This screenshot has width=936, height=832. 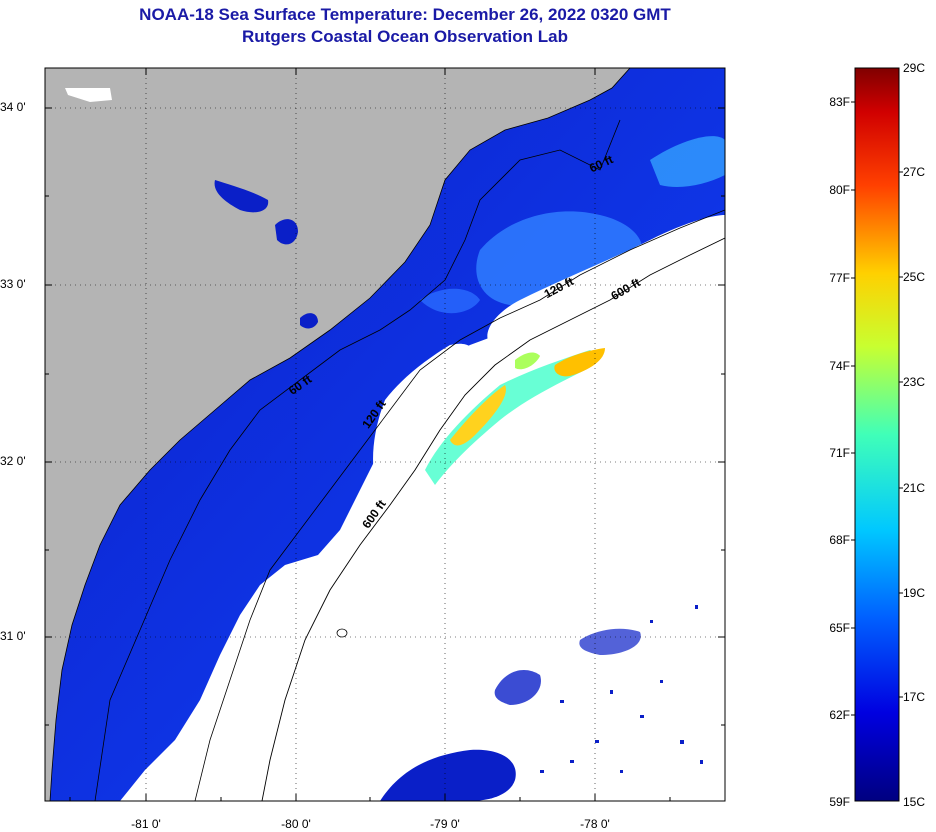 What do you see at coordinates (13, 107) in the screenshot?
I see `lat-label: 34 0'` at bounding box center [13, 107].